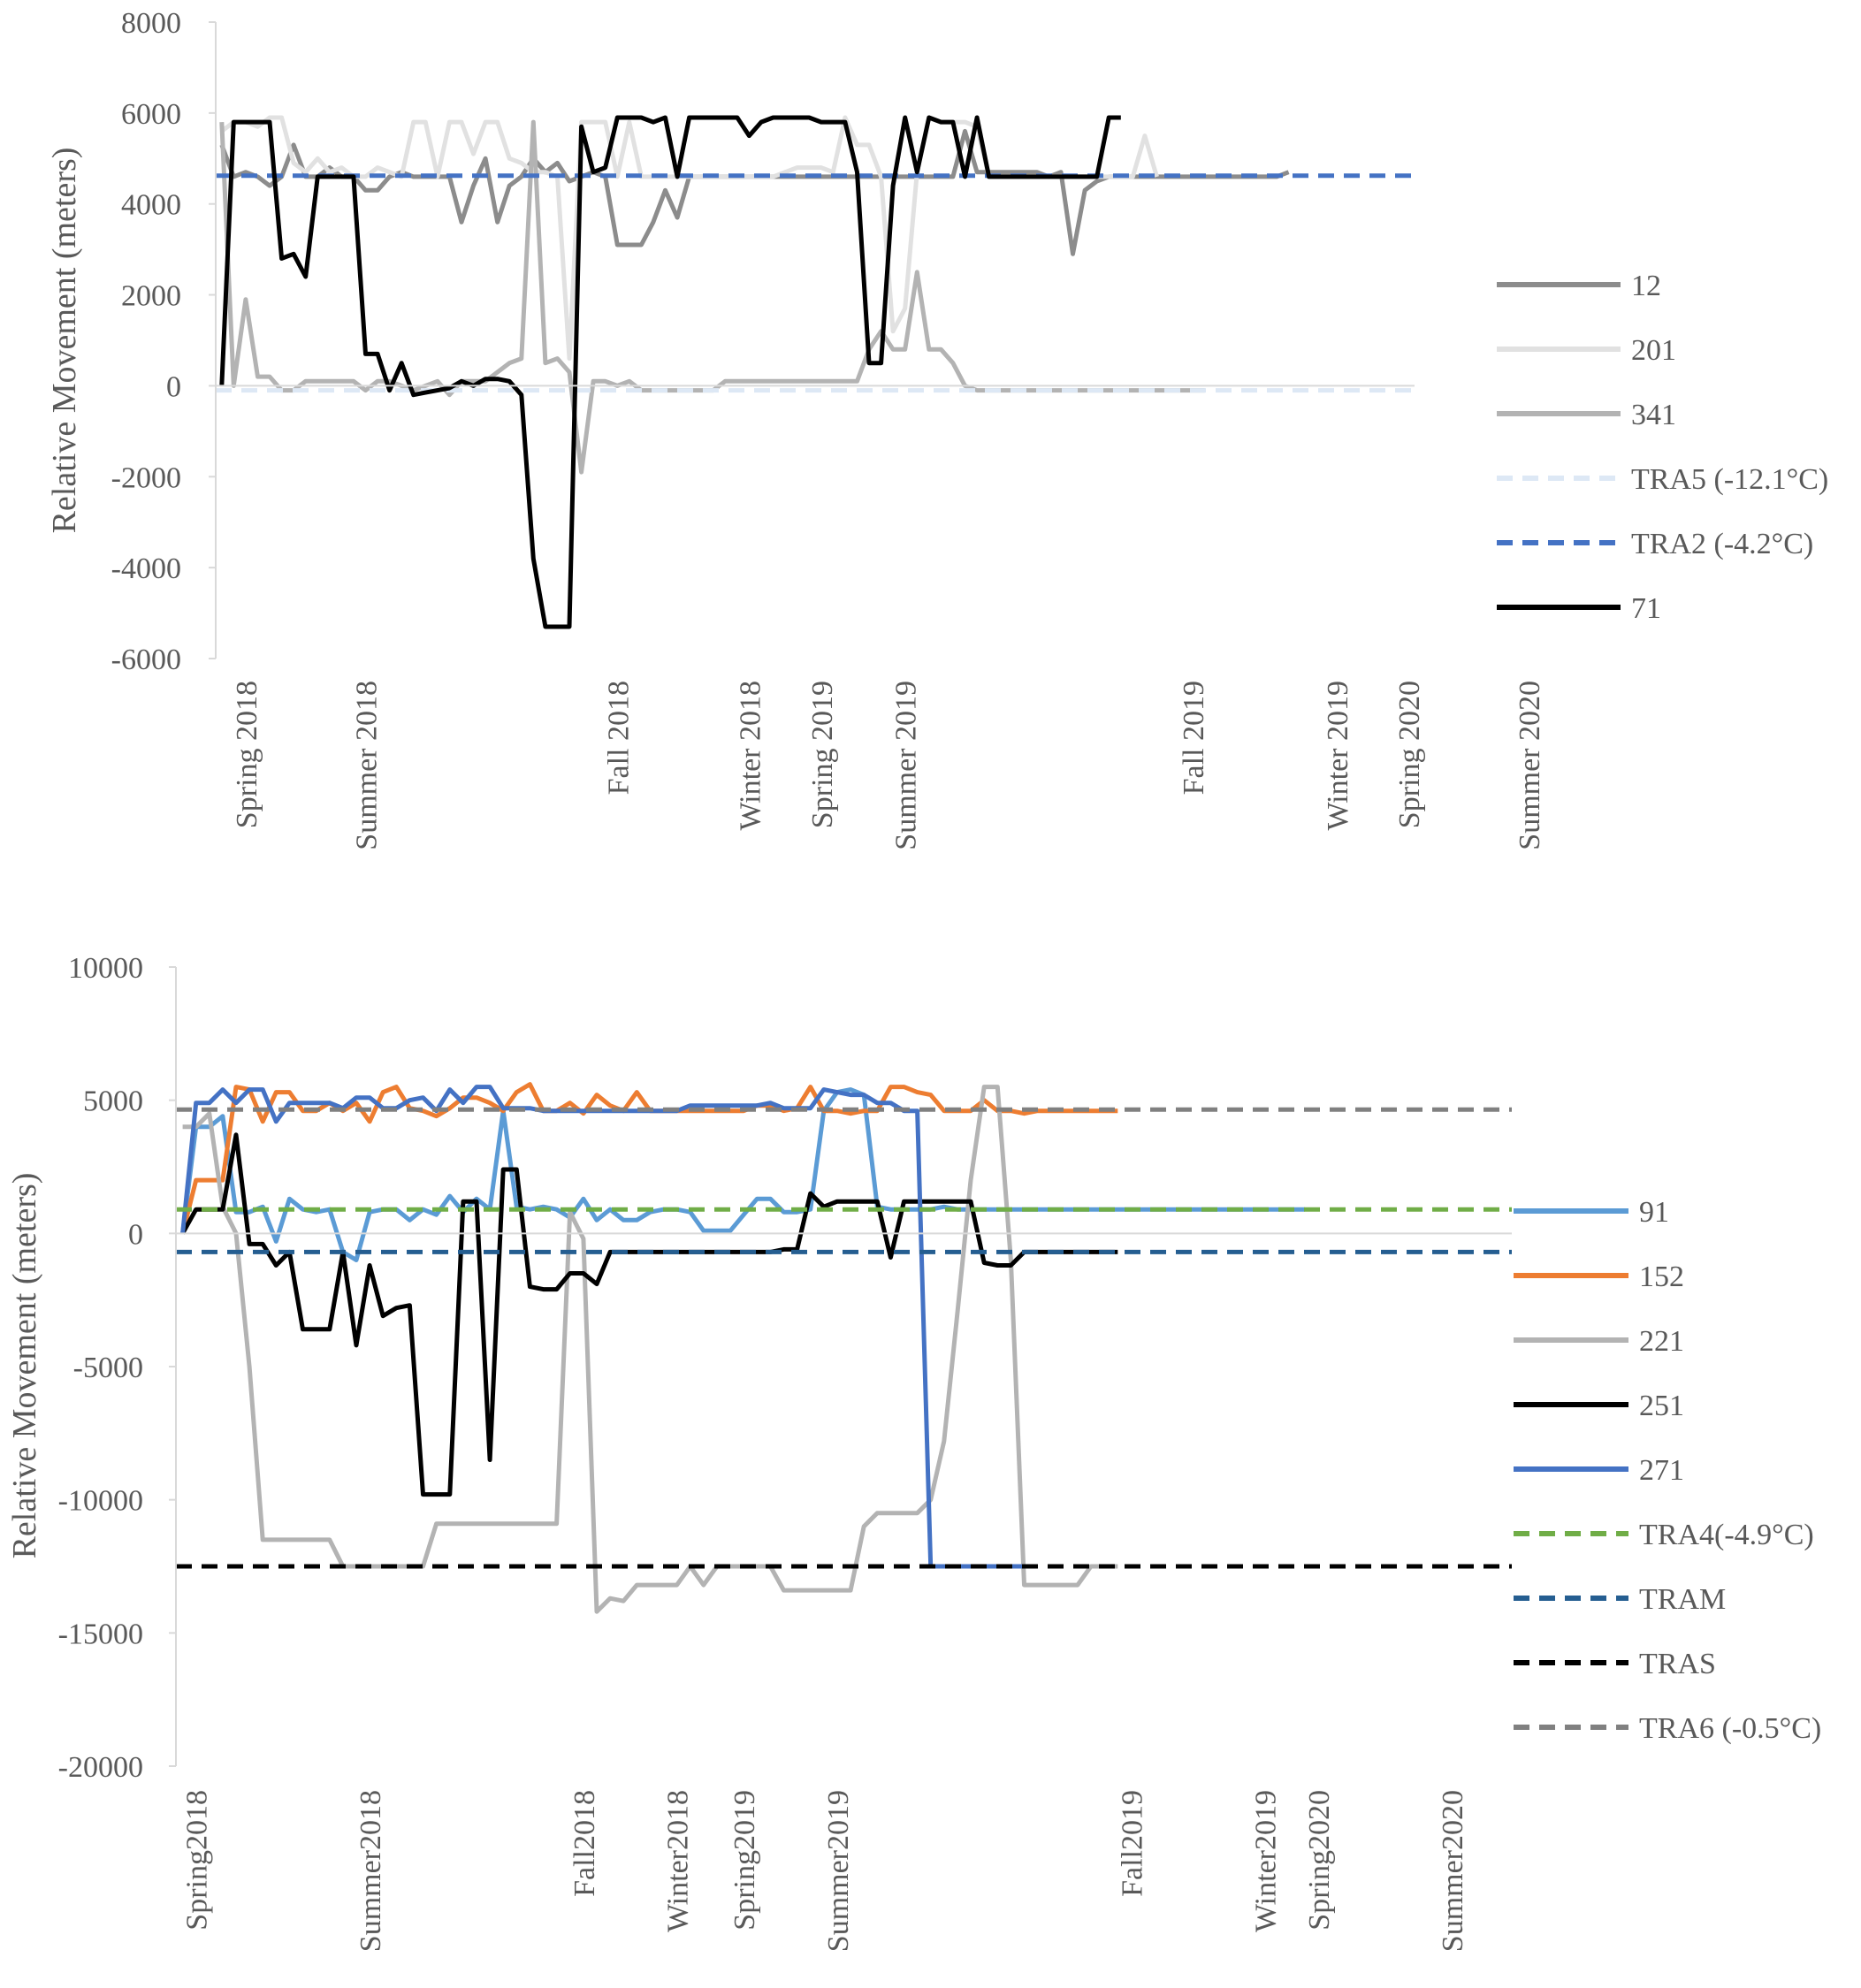  What do you see at coordinates (151, 115) in the screenshot?
I see `y-tick-label: 6000` at bounding box center [151, 115].